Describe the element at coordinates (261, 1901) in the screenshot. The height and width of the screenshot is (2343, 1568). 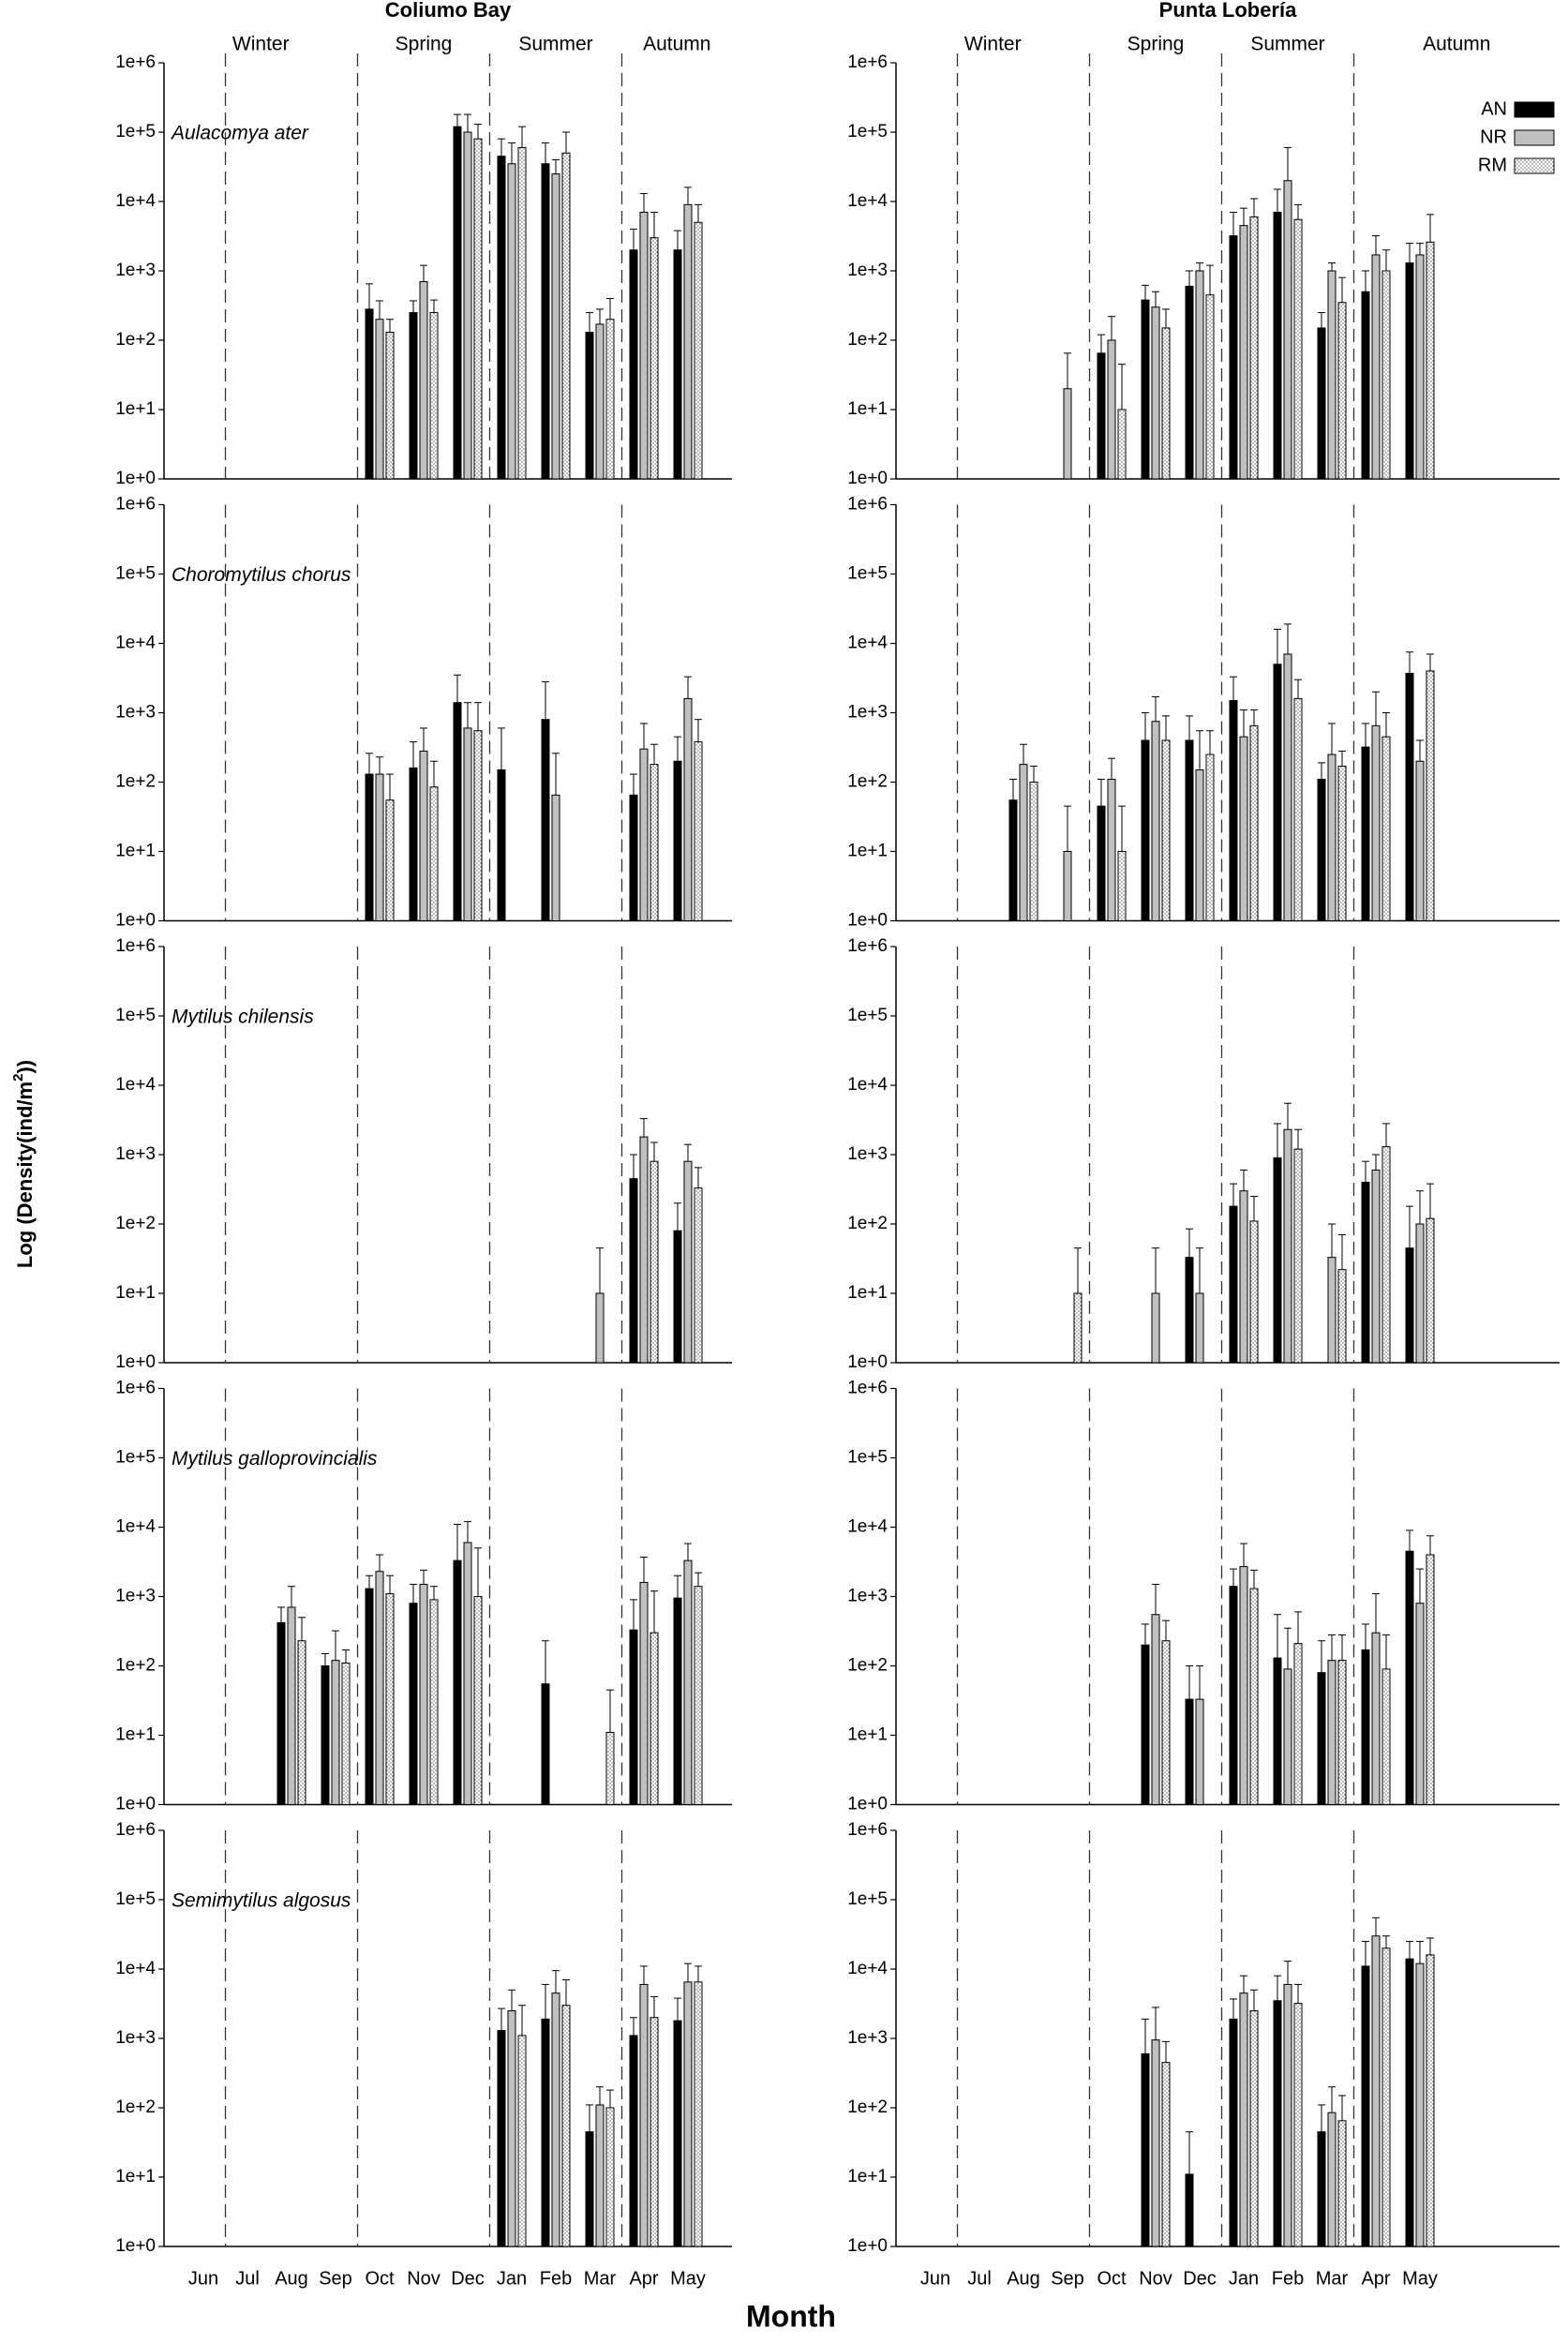
I see `species-label: Semimytilus algosus` at that location.